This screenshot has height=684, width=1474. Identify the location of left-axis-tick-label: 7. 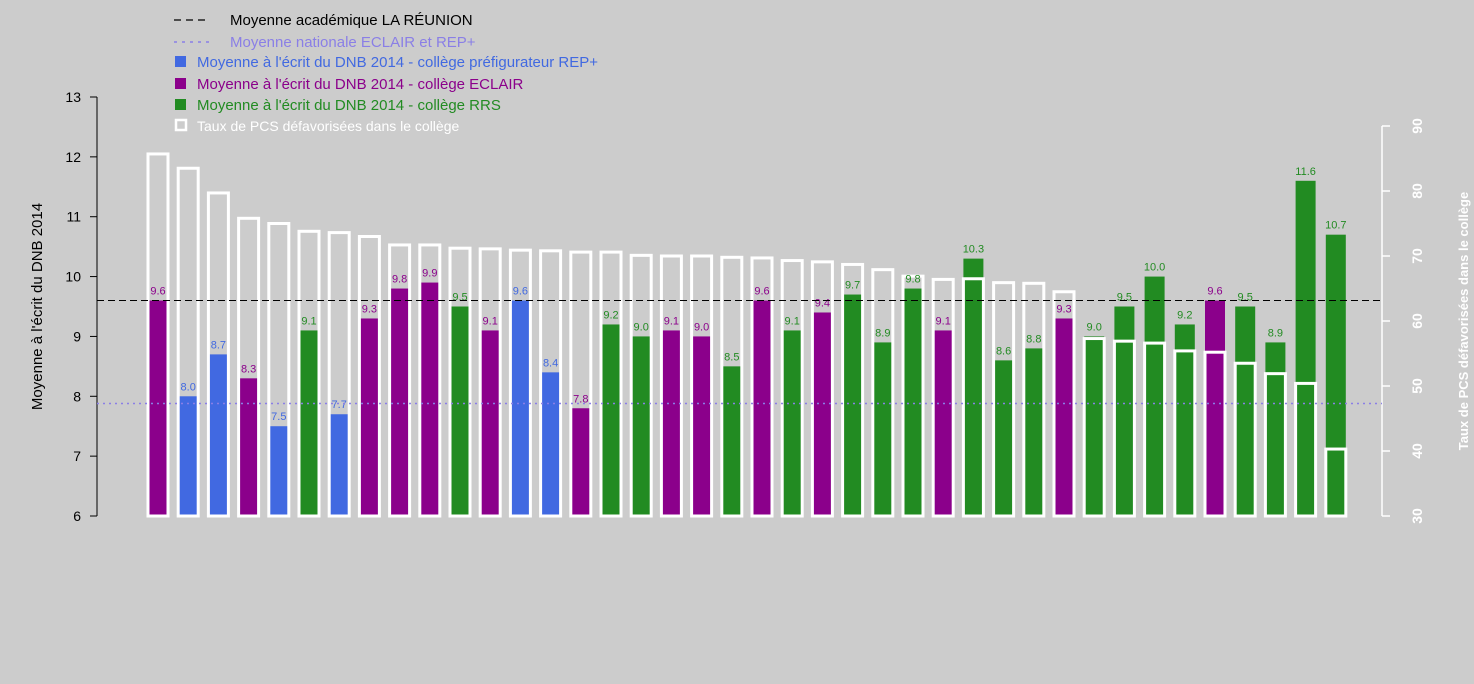
(77, 456).